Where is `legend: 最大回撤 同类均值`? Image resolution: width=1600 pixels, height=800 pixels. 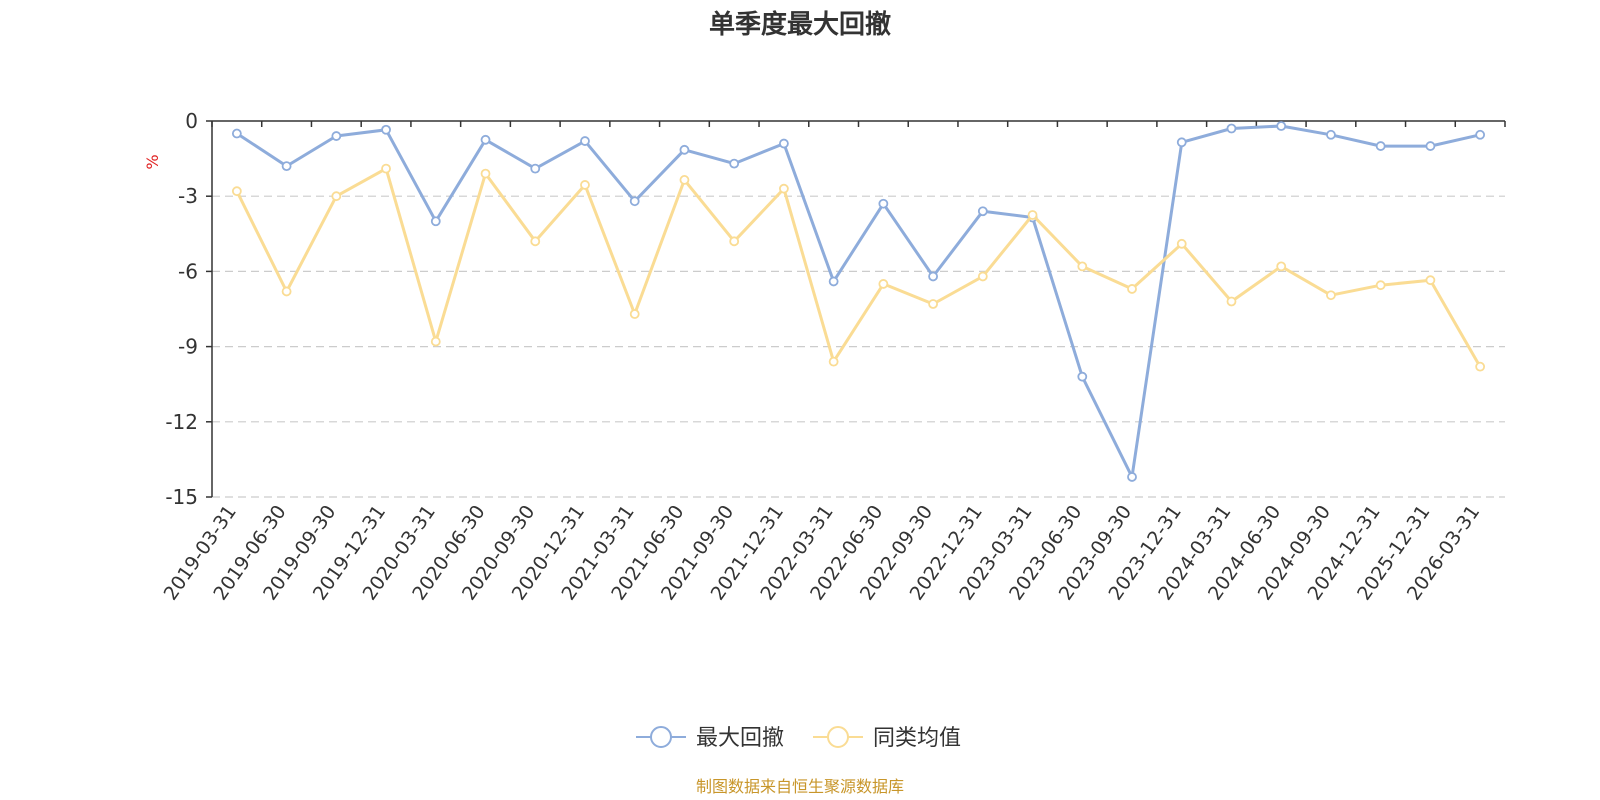 legend: 最大回撤 同类均值 is located at coordinates (798, 738).